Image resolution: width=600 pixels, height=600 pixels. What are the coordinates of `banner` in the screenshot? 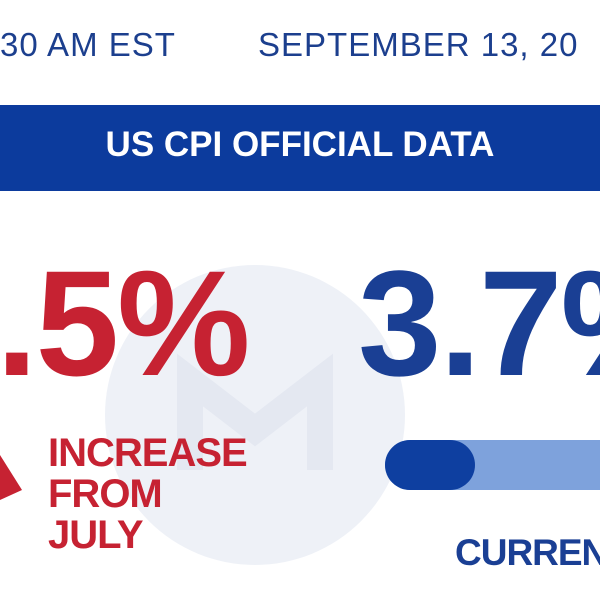 It's located at (300, 148).